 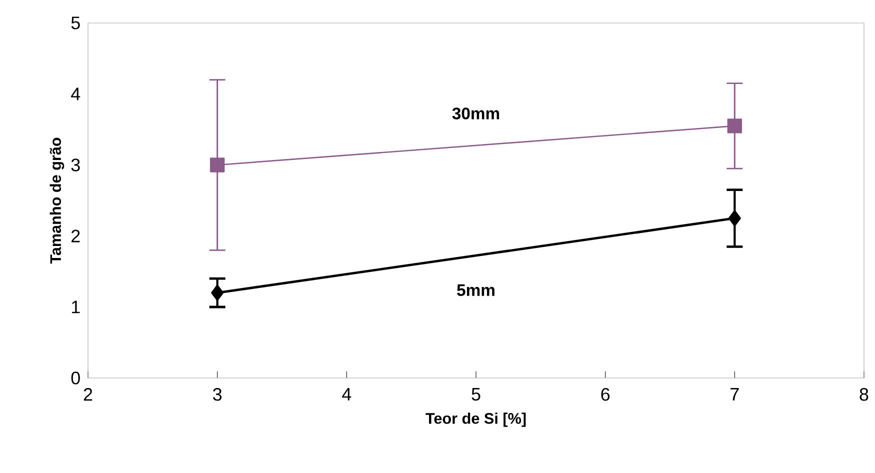 What do you see at coordinates (476, 419) in the screenshot?
I see `x-axis-title: Teor de Si [%]` at bounding box center [476, 419].